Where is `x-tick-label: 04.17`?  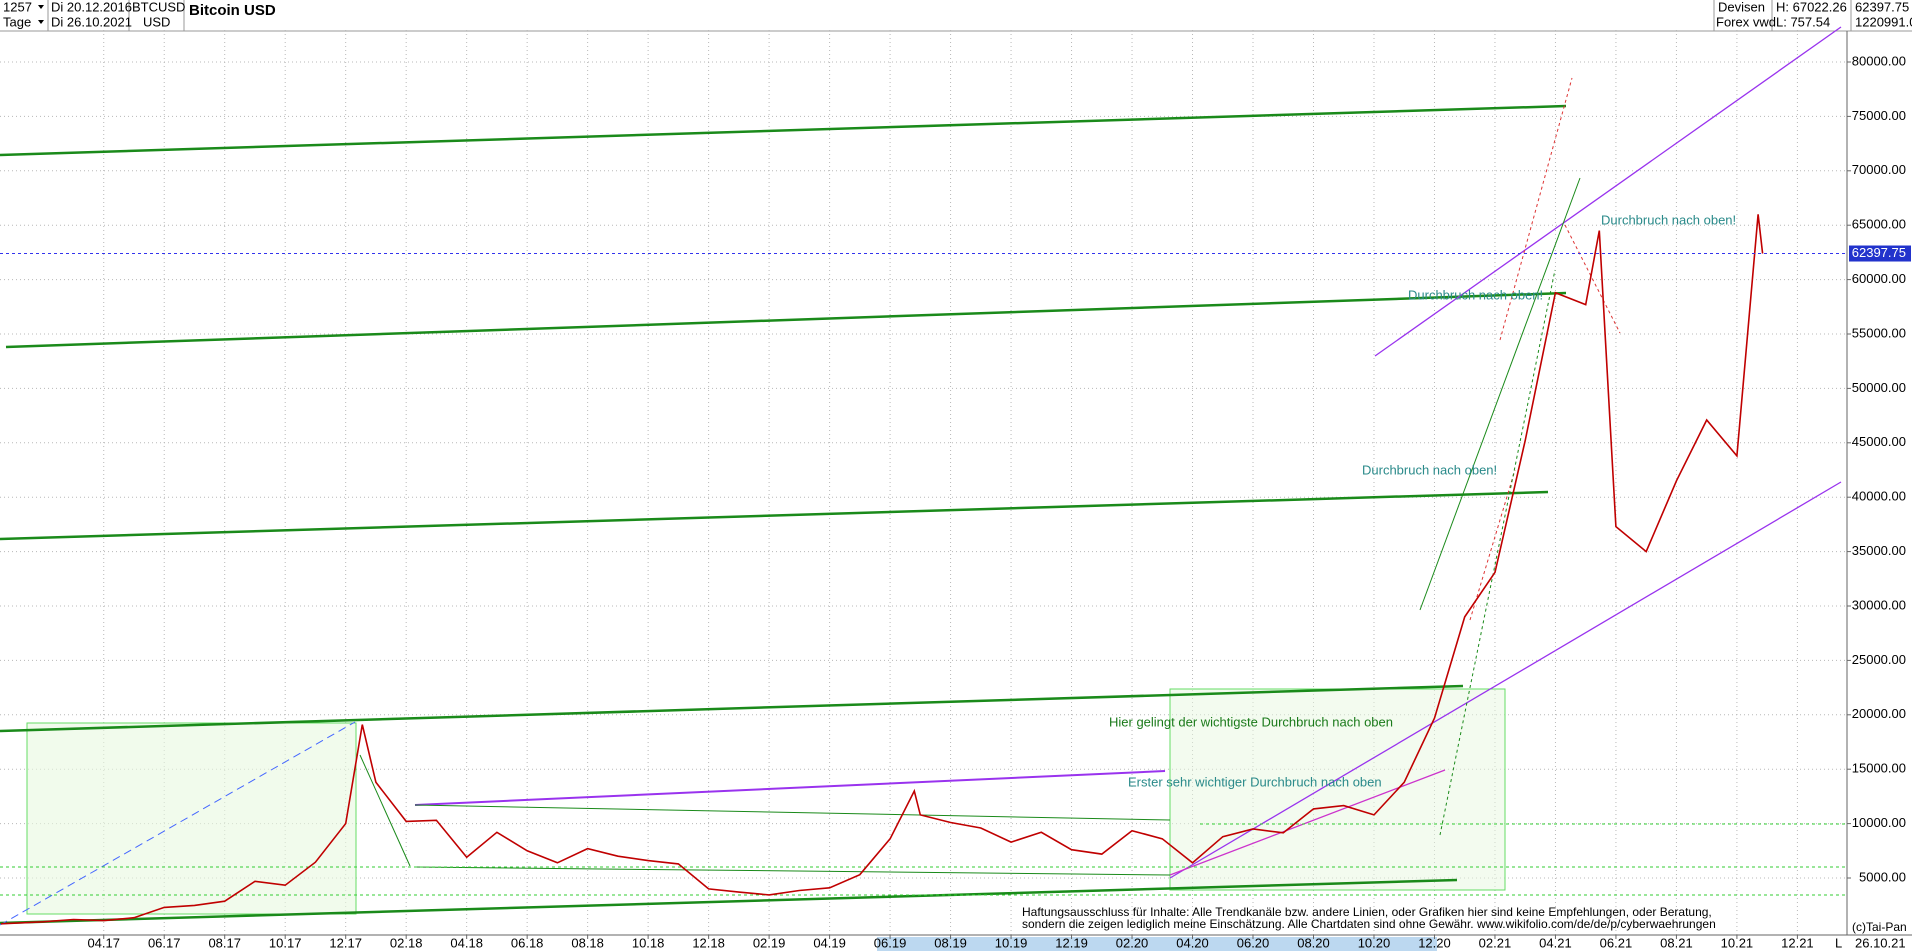 x-tick-label: 04.17 is located at coordinates (103, 942).